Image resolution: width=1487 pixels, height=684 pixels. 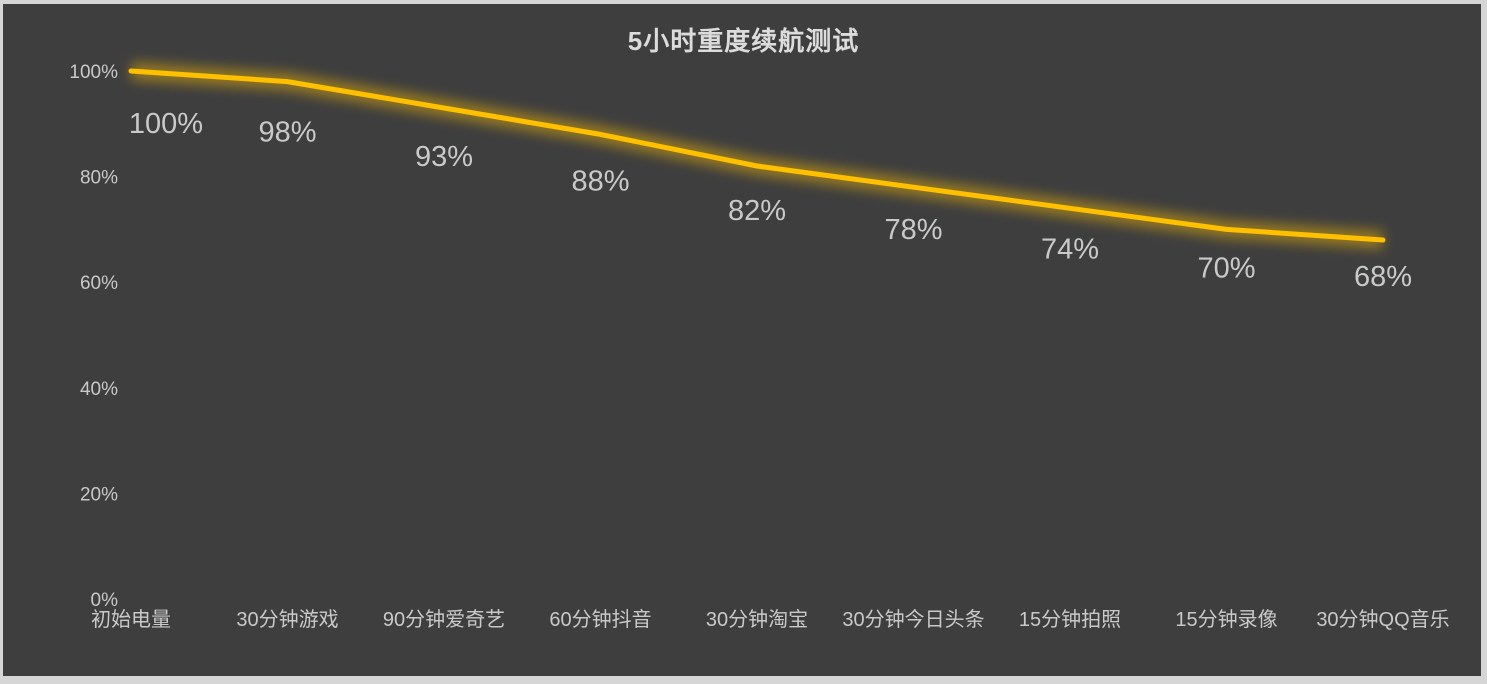 What do you see at coordinates (444, 619) in the screenshot?
I see `x-axis-category-label: 90分钟爱奇艺` at bounding box center [444, 619].